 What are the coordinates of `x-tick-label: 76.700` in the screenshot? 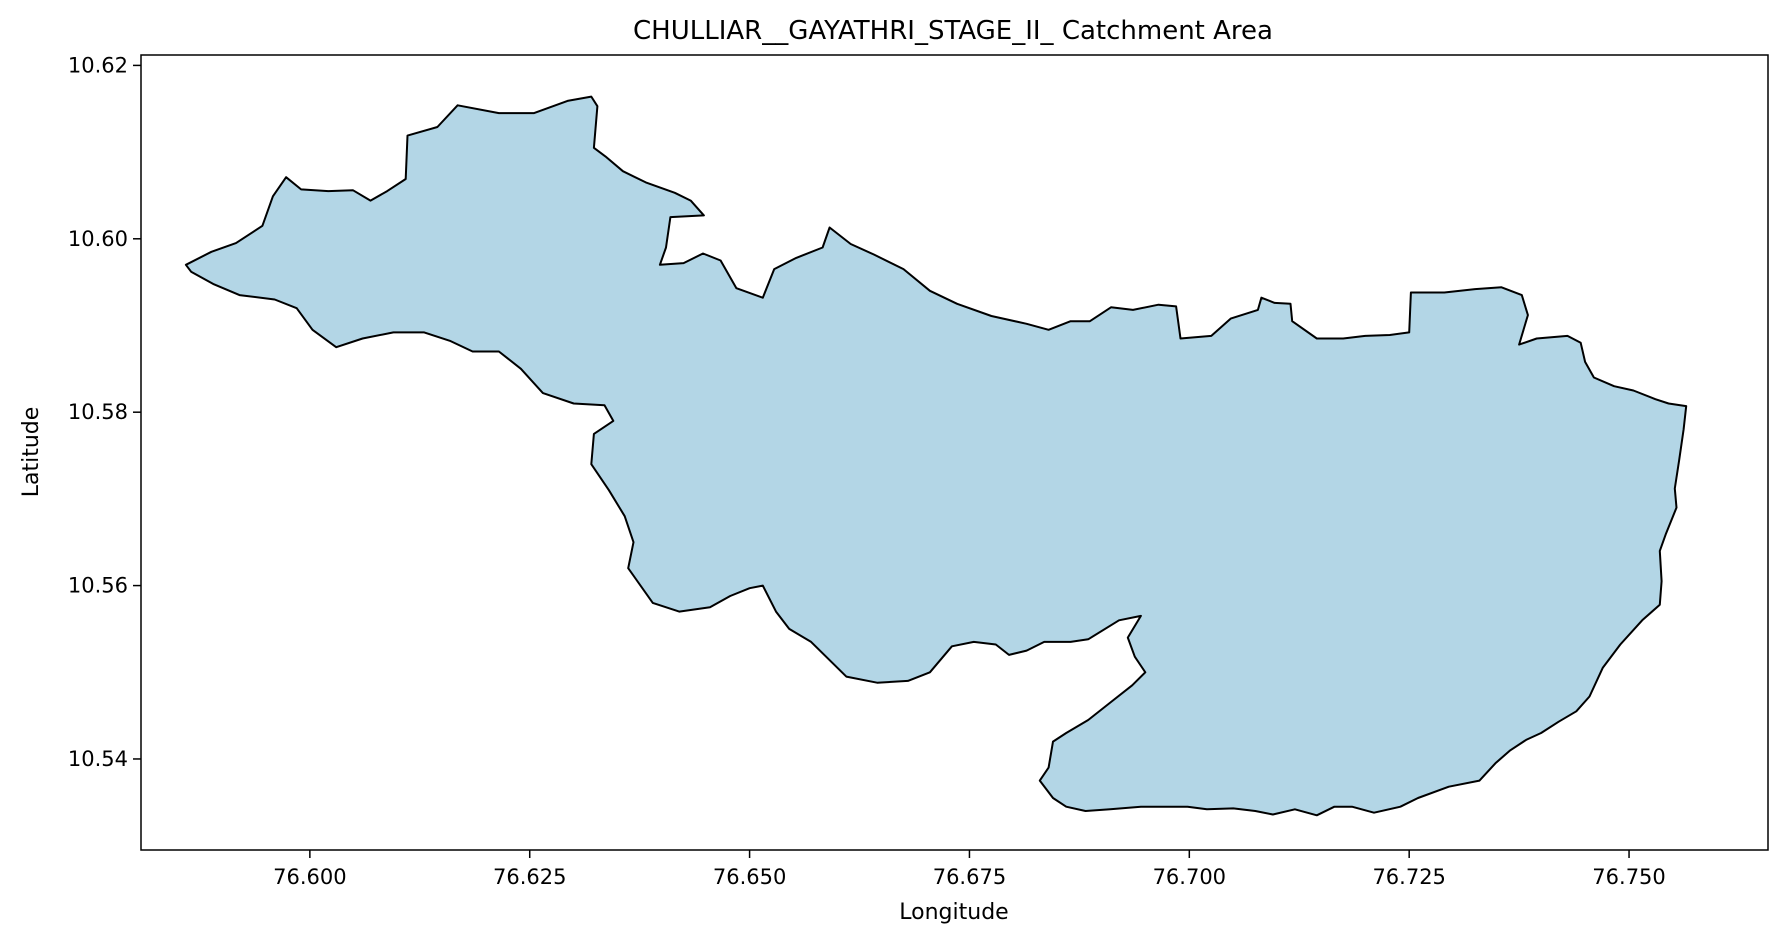 It's located at (1189, 877).